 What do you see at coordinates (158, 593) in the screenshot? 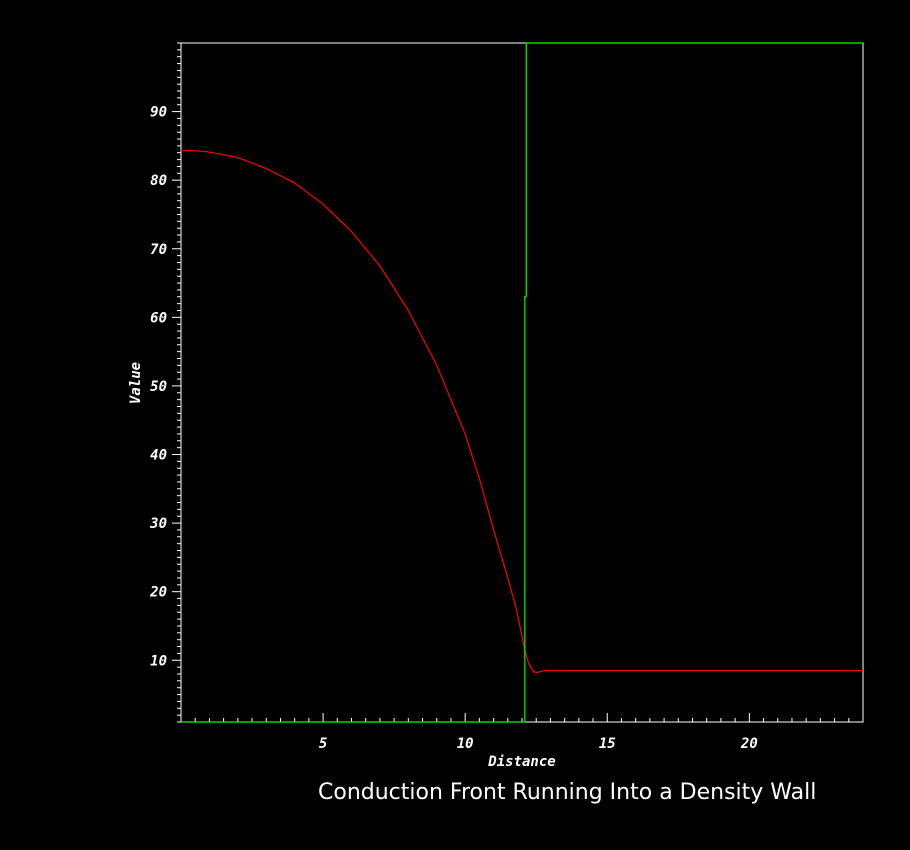
I see `y-tick-label: 20` at bounding box center [158, 593].